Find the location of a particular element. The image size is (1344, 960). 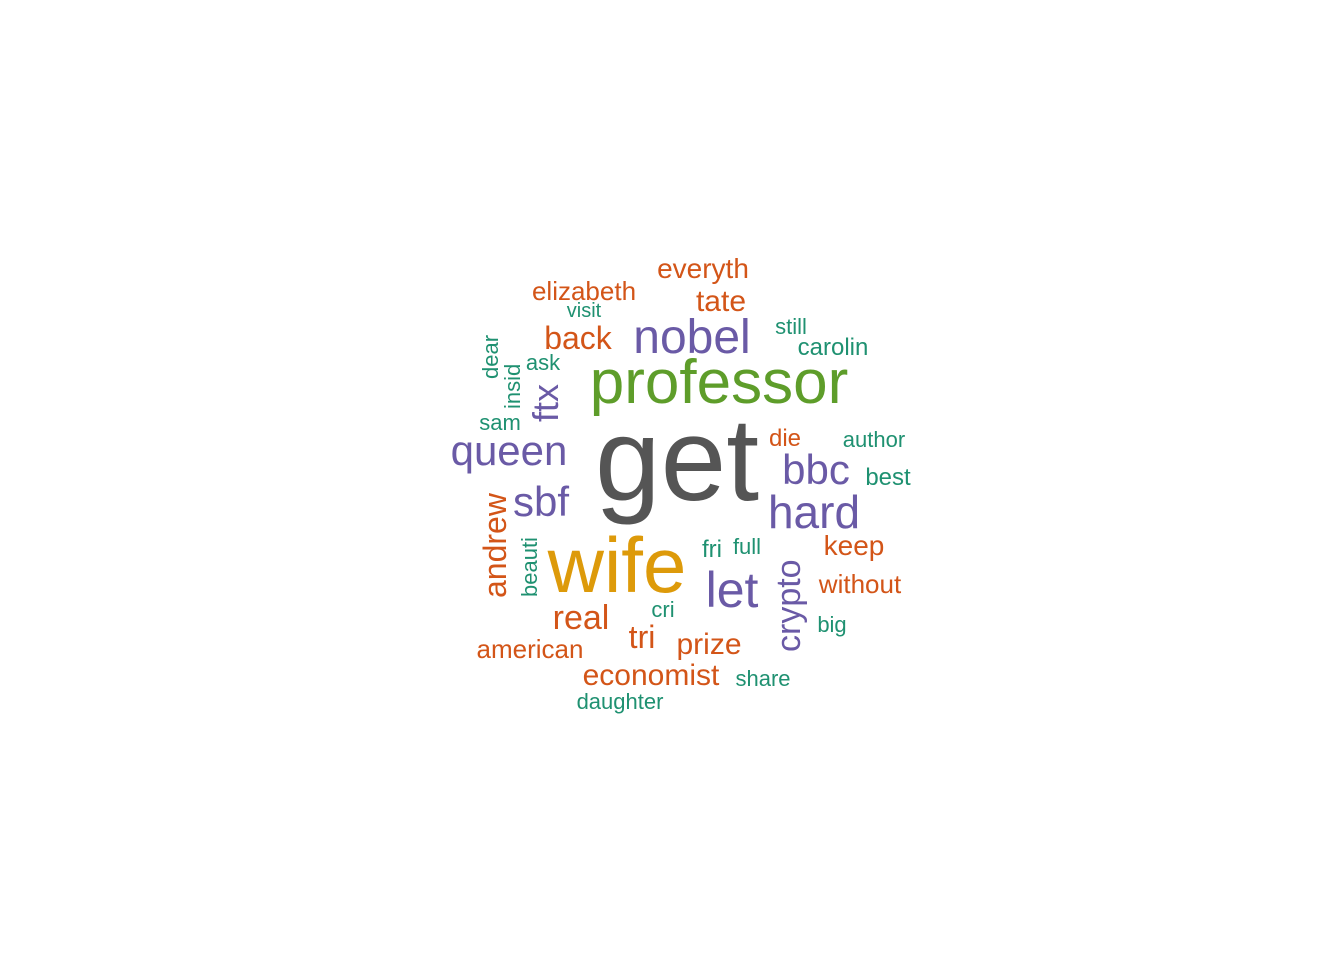

word-hard: hard is located at coordinates (814, 512).